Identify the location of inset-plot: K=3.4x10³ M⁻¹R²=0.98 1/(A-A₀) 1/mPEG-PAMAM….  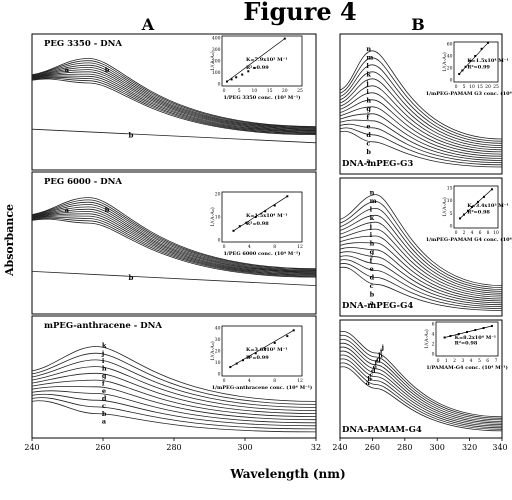
(469, 215).